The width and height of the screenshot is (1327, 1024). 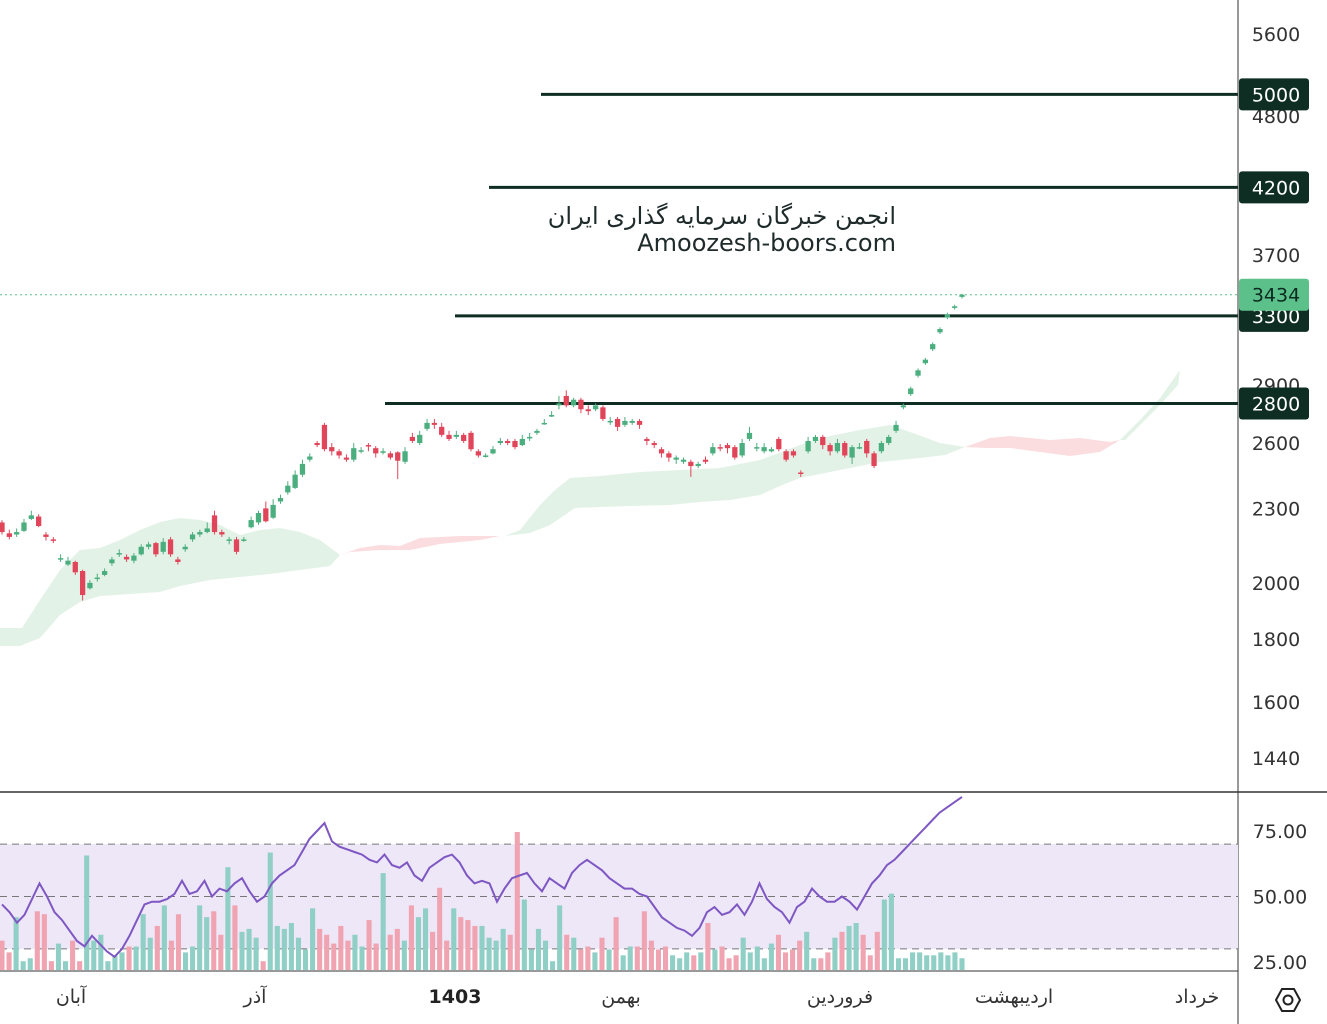 What do you see at coordinates (637, 996) in the screenshot?
I see `time-axis: آبان آذر 1403 بهمن فروردین اردیبهشت خرداد` at bounding box center [637, 996].